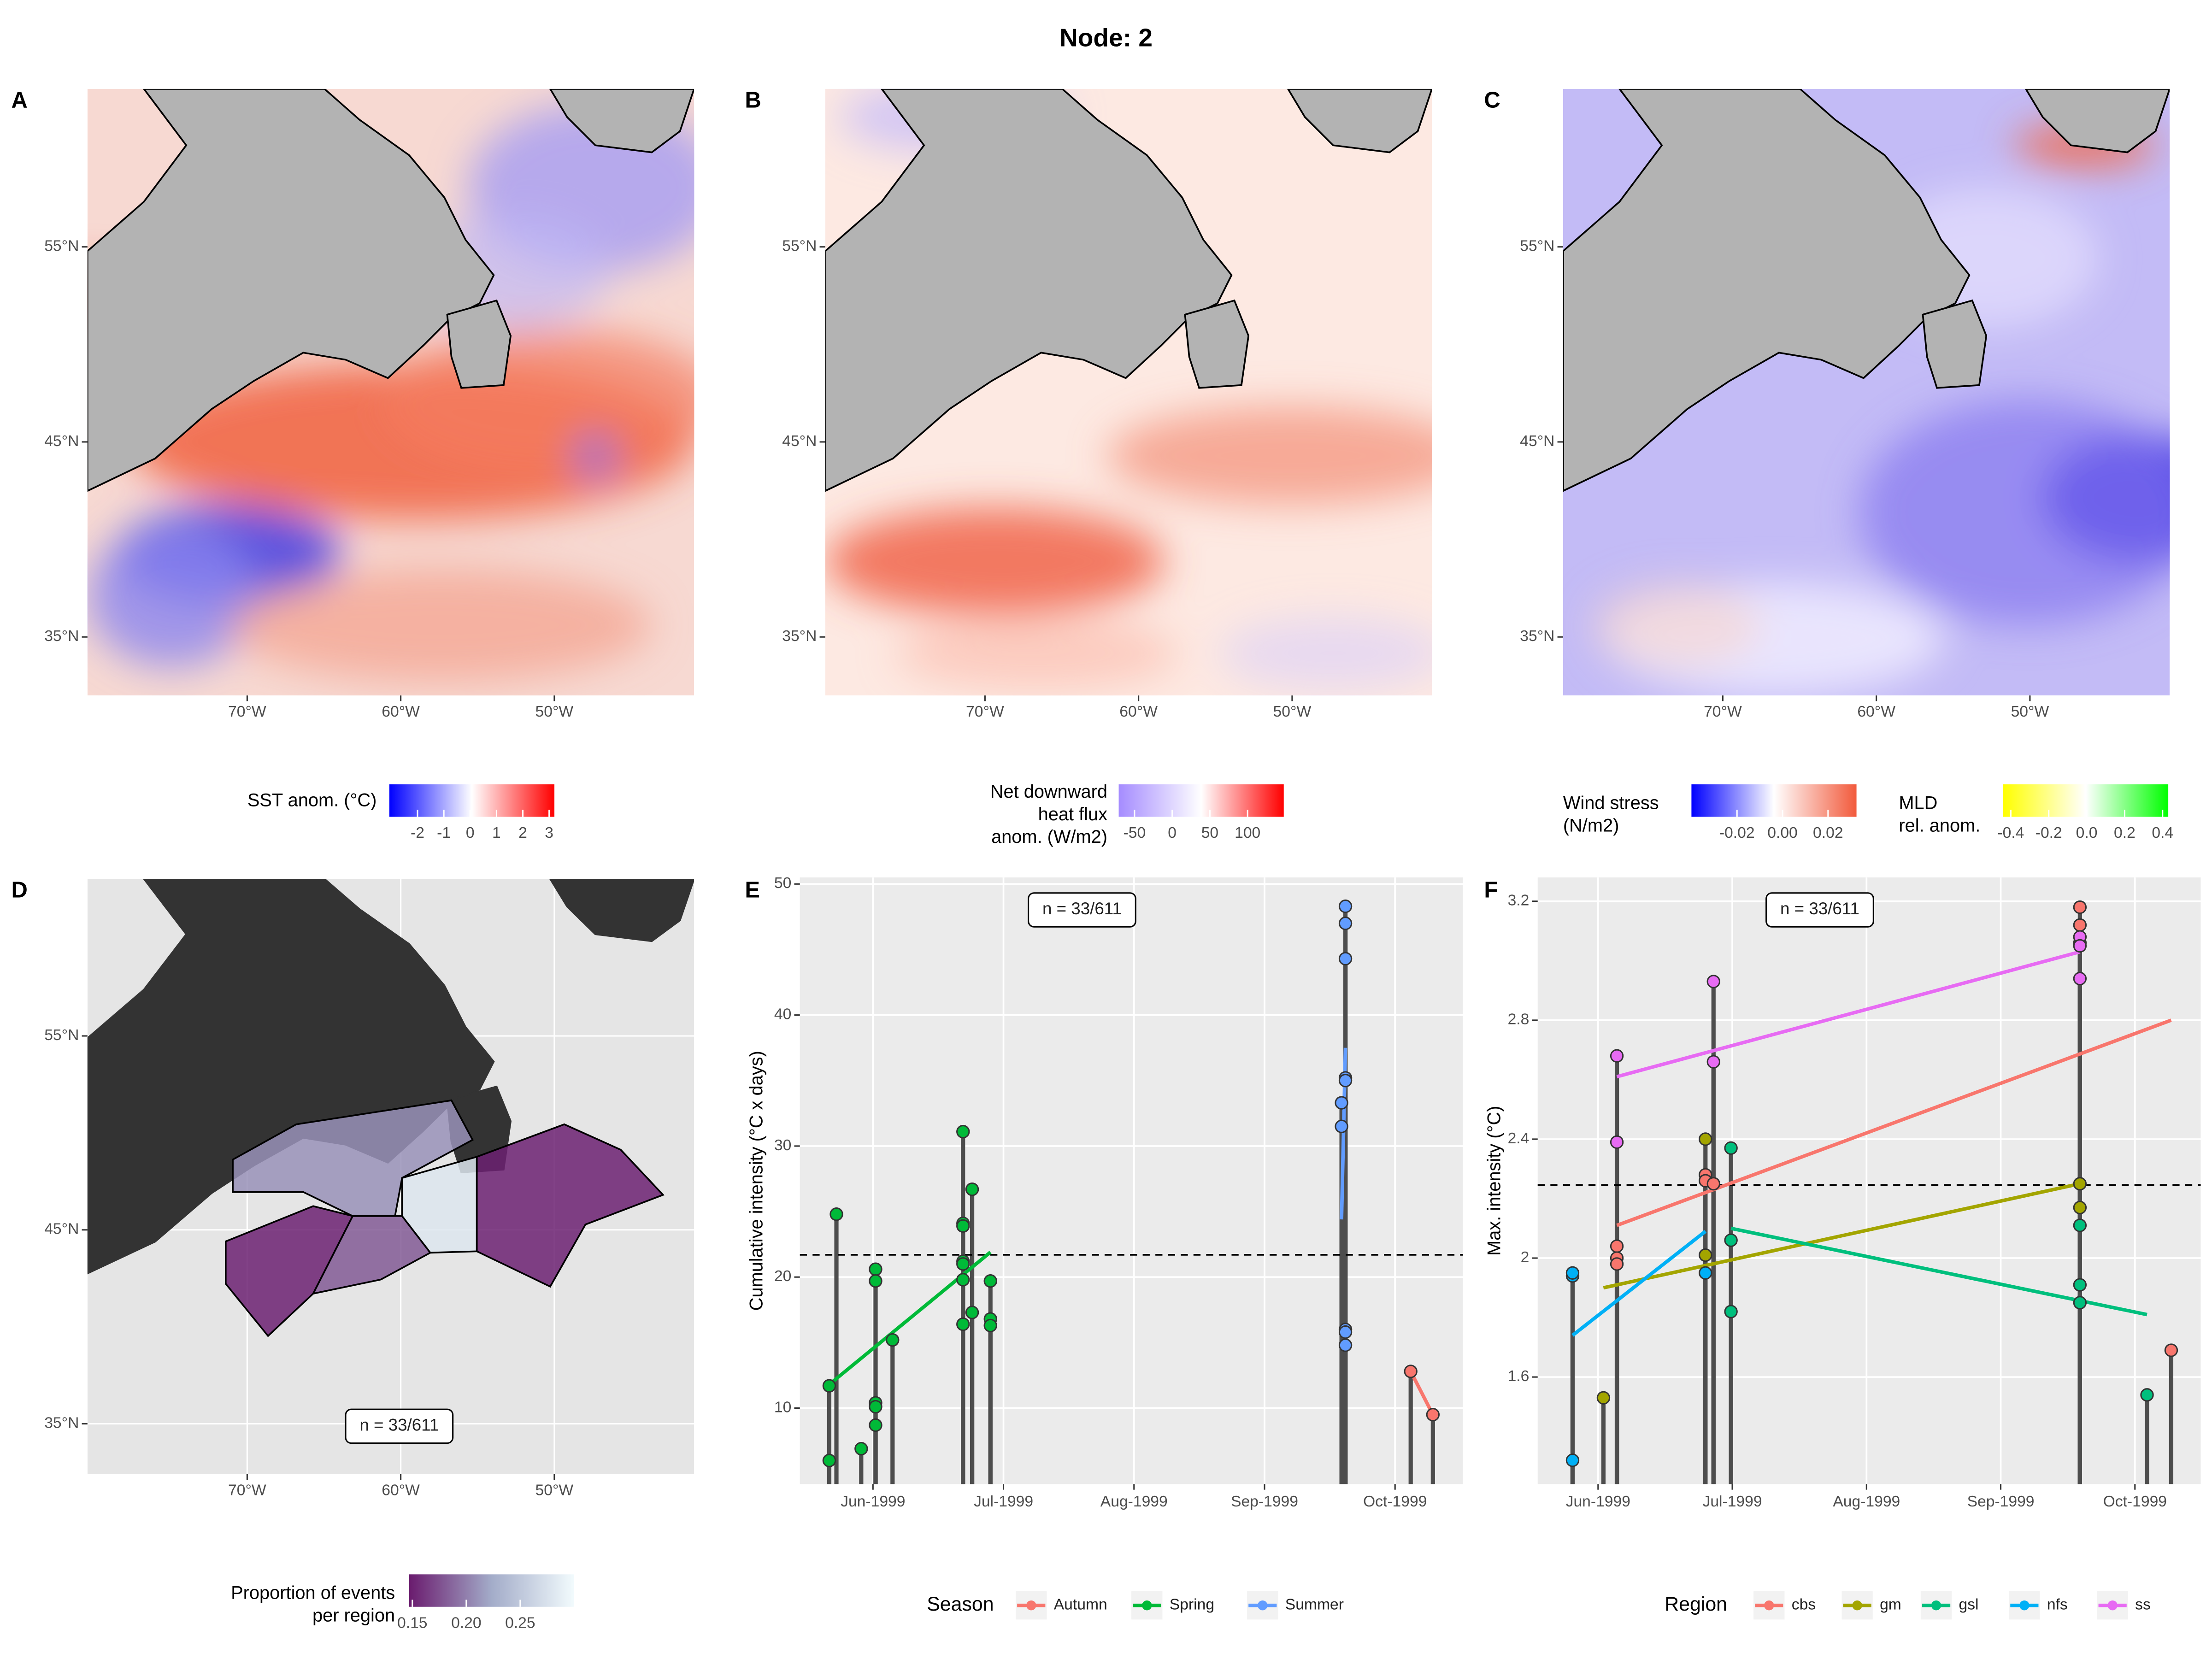  Describe the element at coordinates (782, 1014) in the screenshot. I see `y-tick-label: 40` at that location.